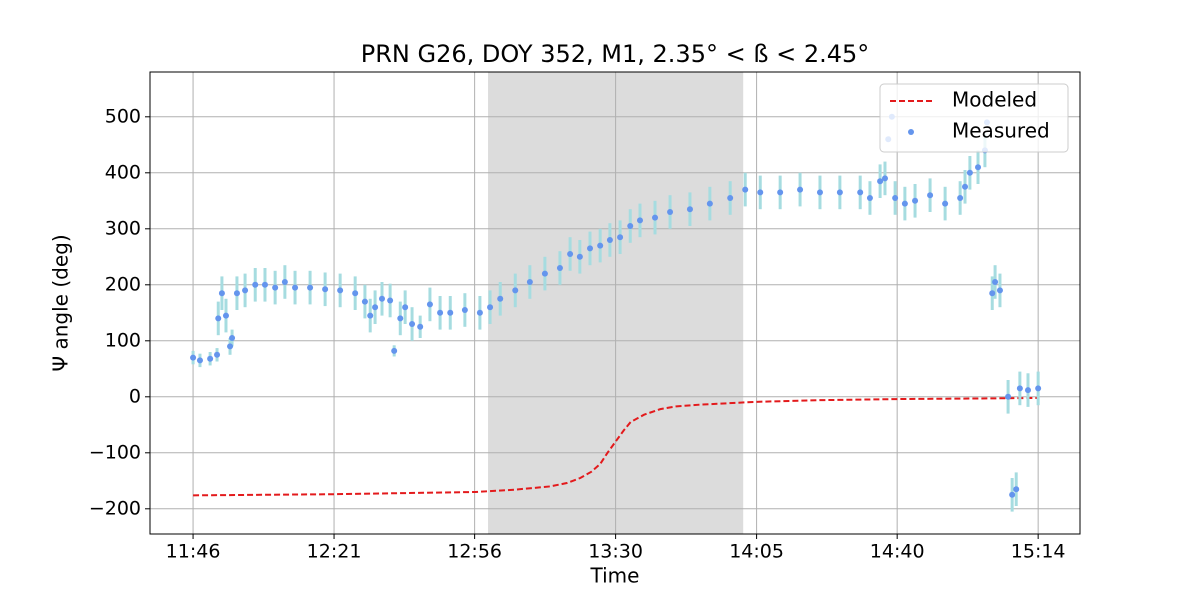 Image resolution: width=1200 pixels, height=600 pixels. I want to click on y-tick-label: 300, so click(123, 228).